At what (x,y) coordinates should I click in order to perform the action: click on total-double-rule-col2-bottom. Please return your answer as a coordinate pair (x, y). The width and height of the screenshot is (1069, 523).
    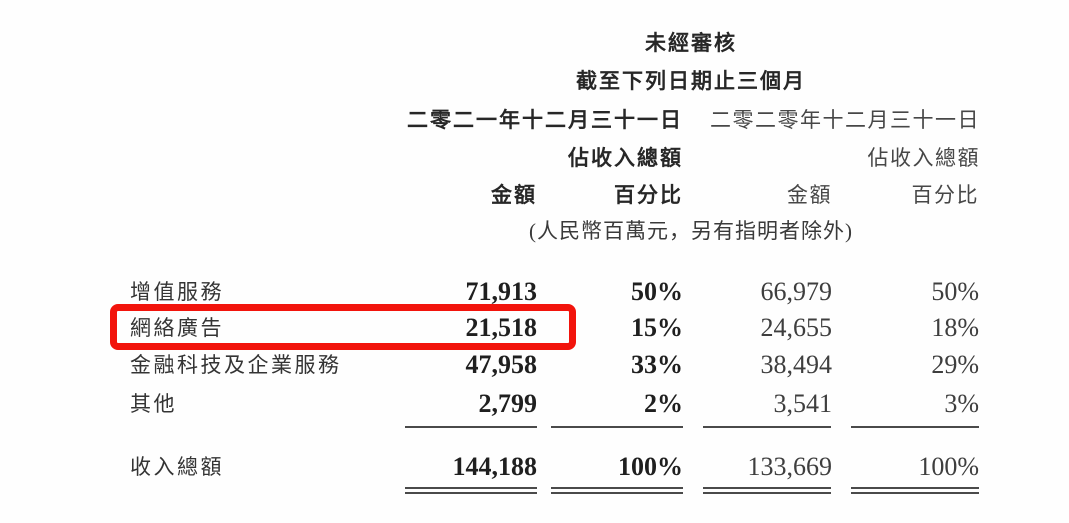
    Looking at the image, I should click on (617, 493).